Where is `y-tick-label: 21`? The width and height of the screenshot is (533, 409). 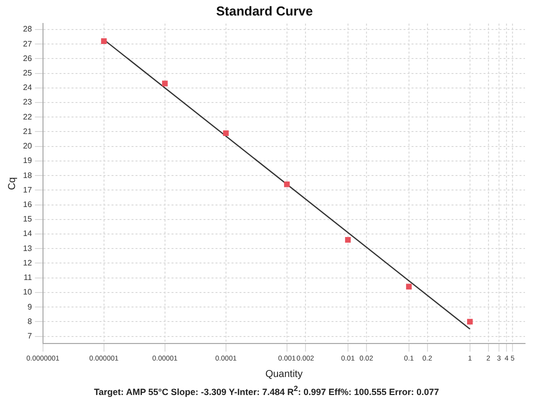
y-tick-label: 21 is located at coordinates (27, 131).